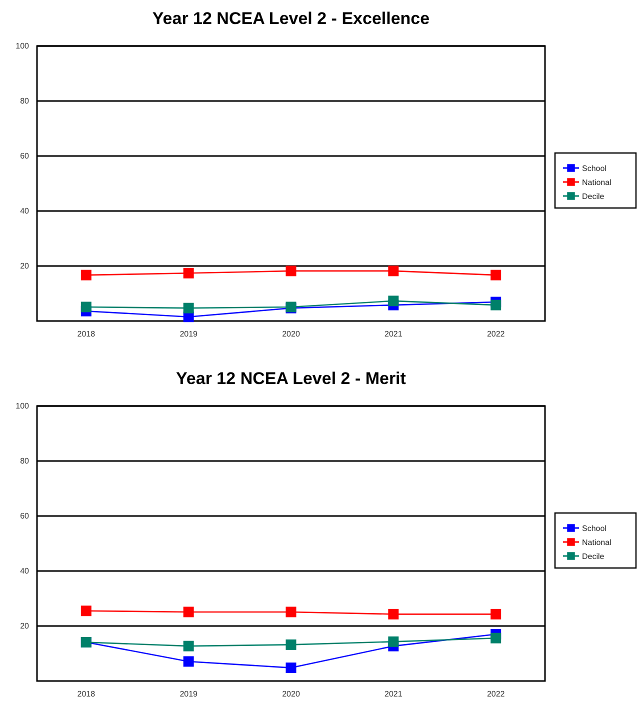 This screenshot has height=702, width=637. Describe the element at coordinates (291, 378) in the screenshot. I see `chart-title: Year 12 NCEA Level 2 - Merit` at that location.